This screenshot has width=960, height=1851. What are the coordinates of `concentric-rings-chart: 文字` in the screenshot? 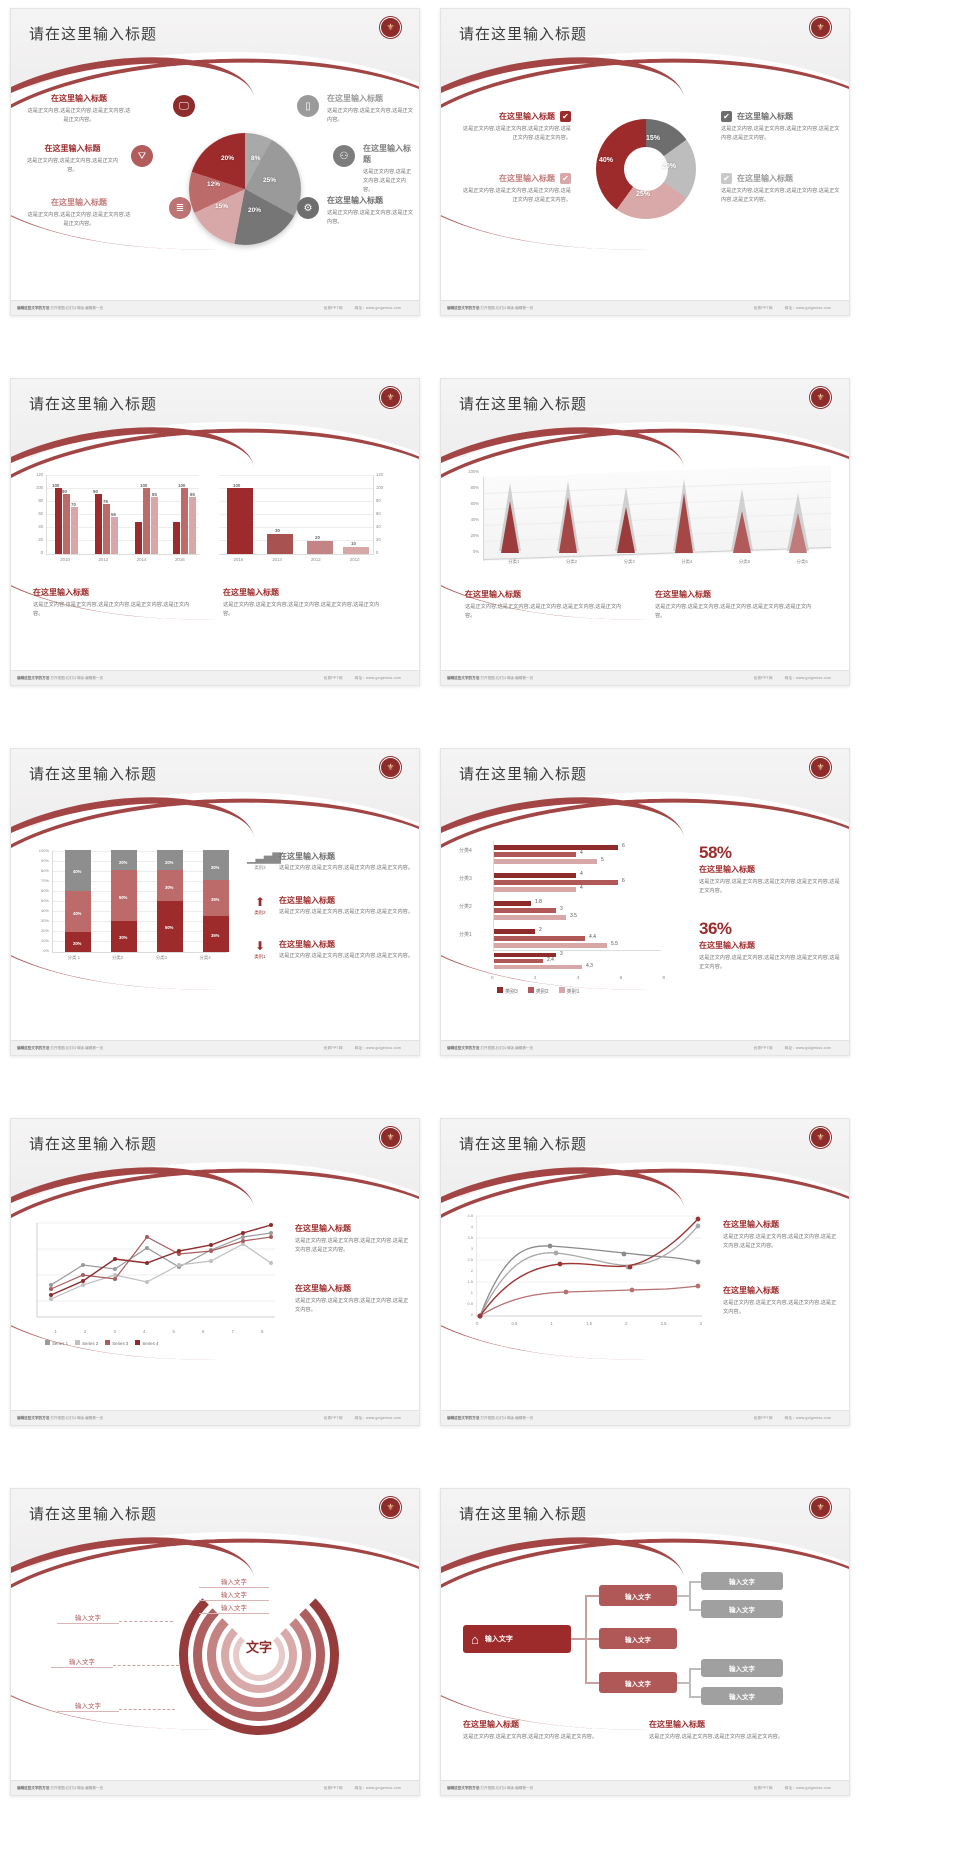 It's located at (259, 1665).